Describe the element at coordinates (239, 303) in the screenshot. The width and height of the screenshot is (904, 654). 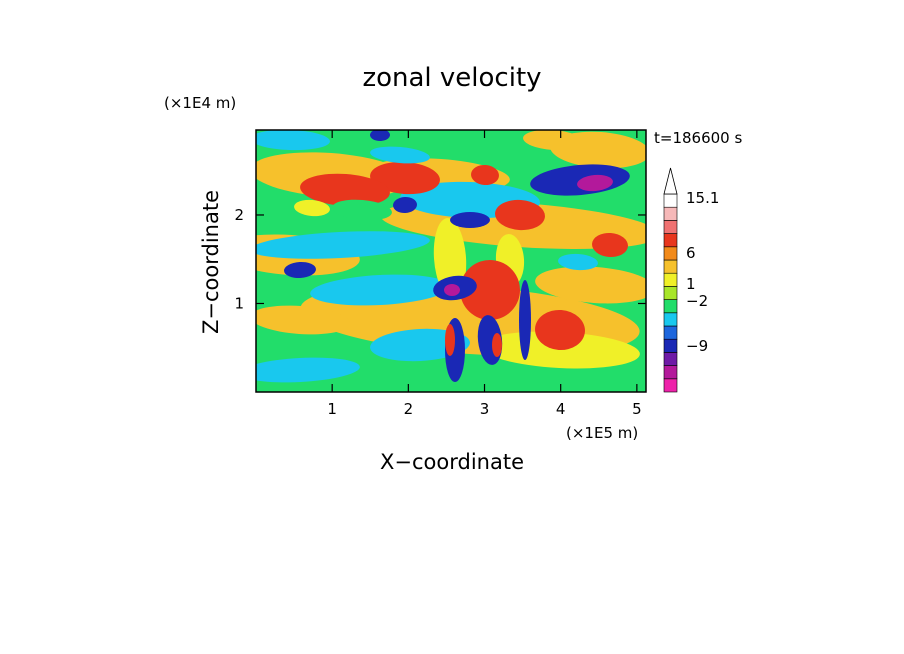
I see `y-tick-label: 1` at that location.